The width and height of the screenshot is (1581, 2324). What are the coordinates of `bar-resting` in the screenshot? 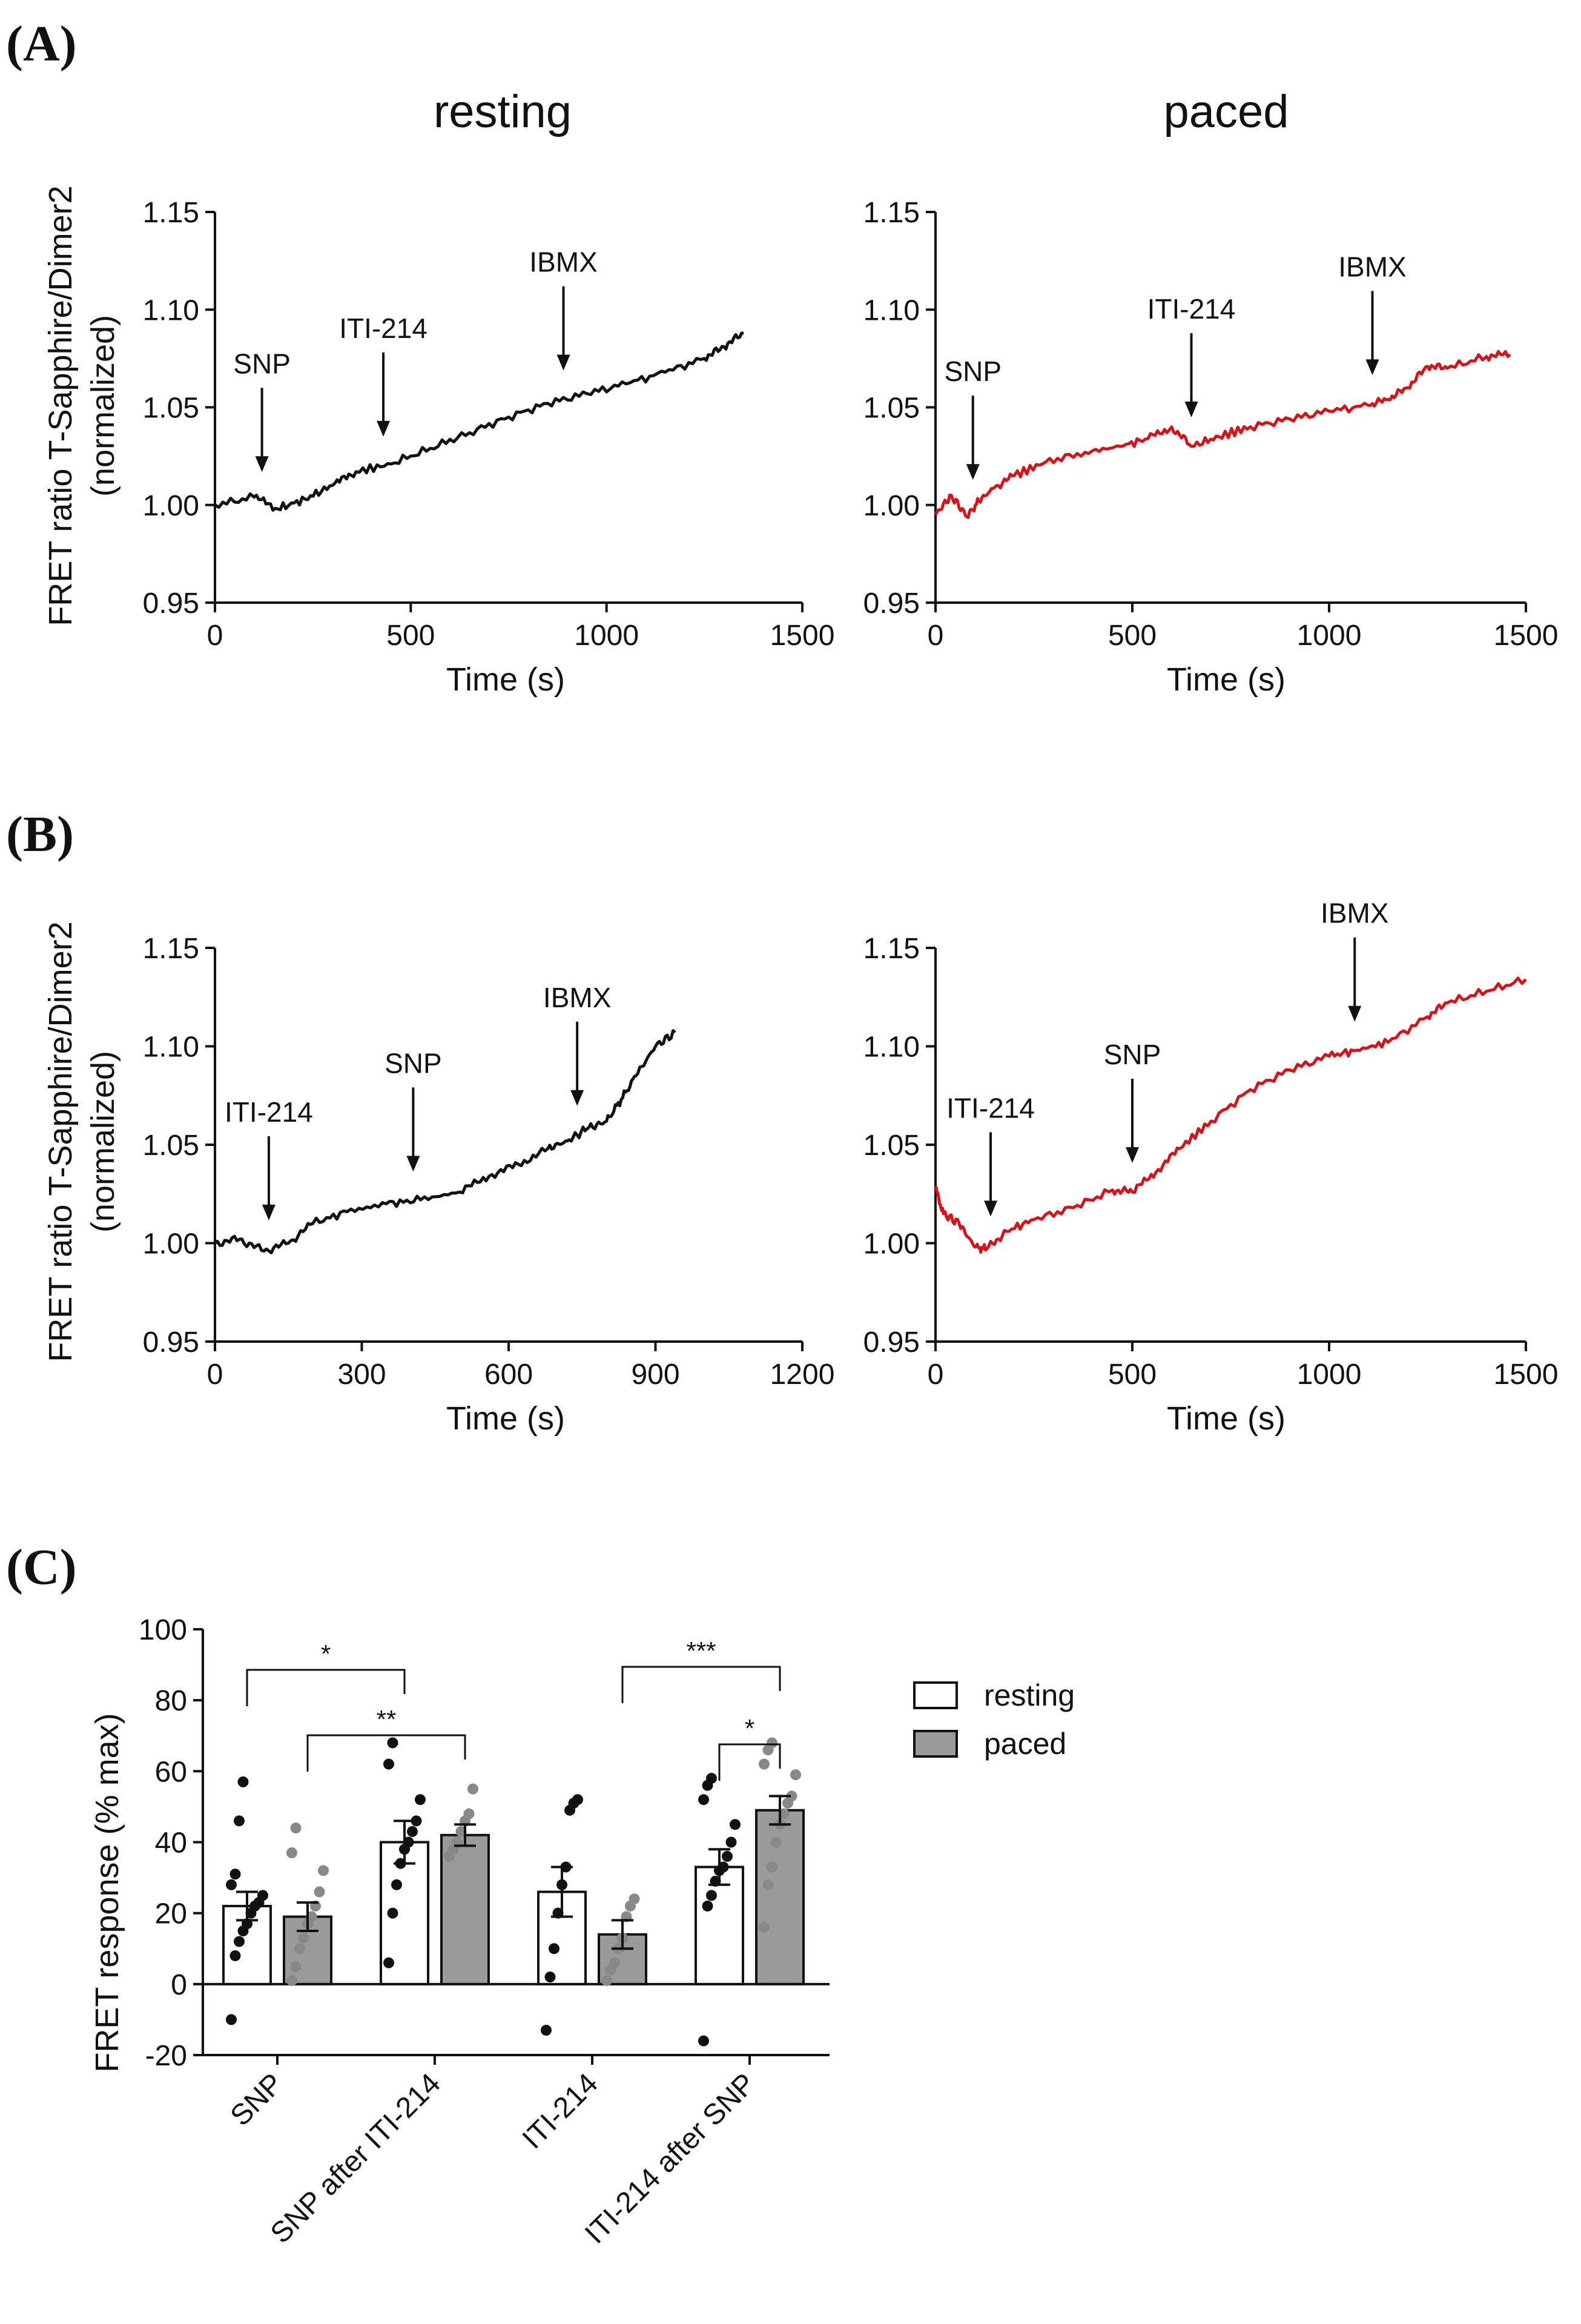 It's located at (719, 1925).